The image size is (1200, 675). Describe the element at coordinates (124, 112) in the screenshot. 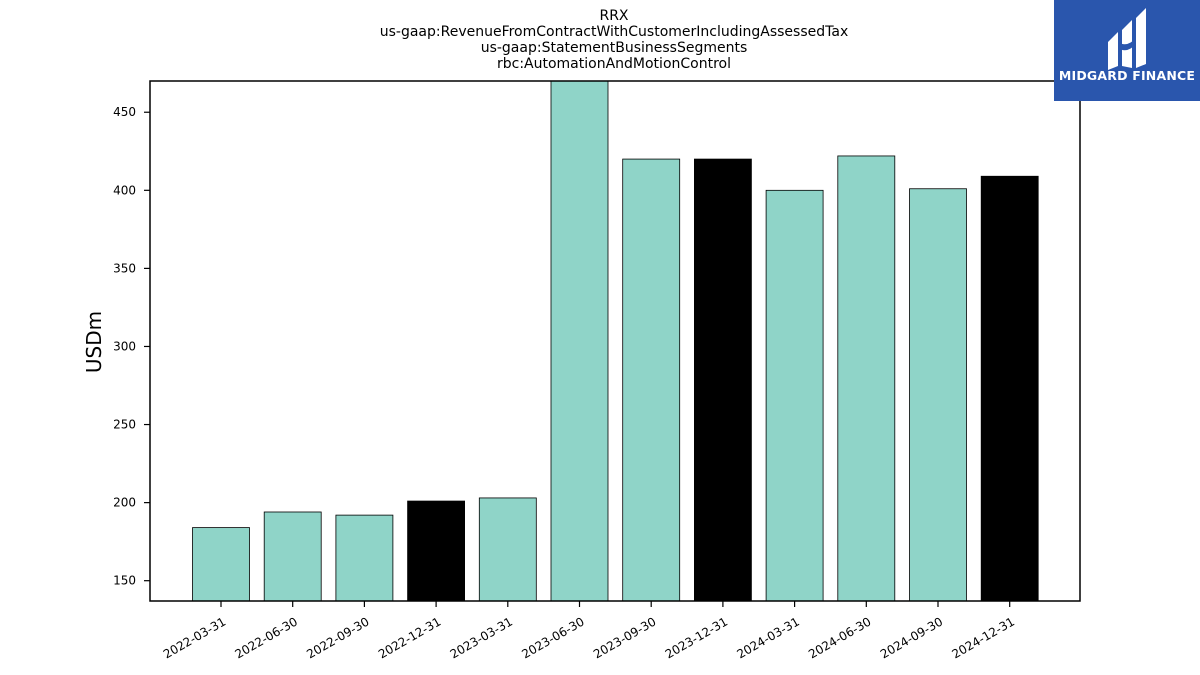

I see `y-tick-label: 450` at that location.